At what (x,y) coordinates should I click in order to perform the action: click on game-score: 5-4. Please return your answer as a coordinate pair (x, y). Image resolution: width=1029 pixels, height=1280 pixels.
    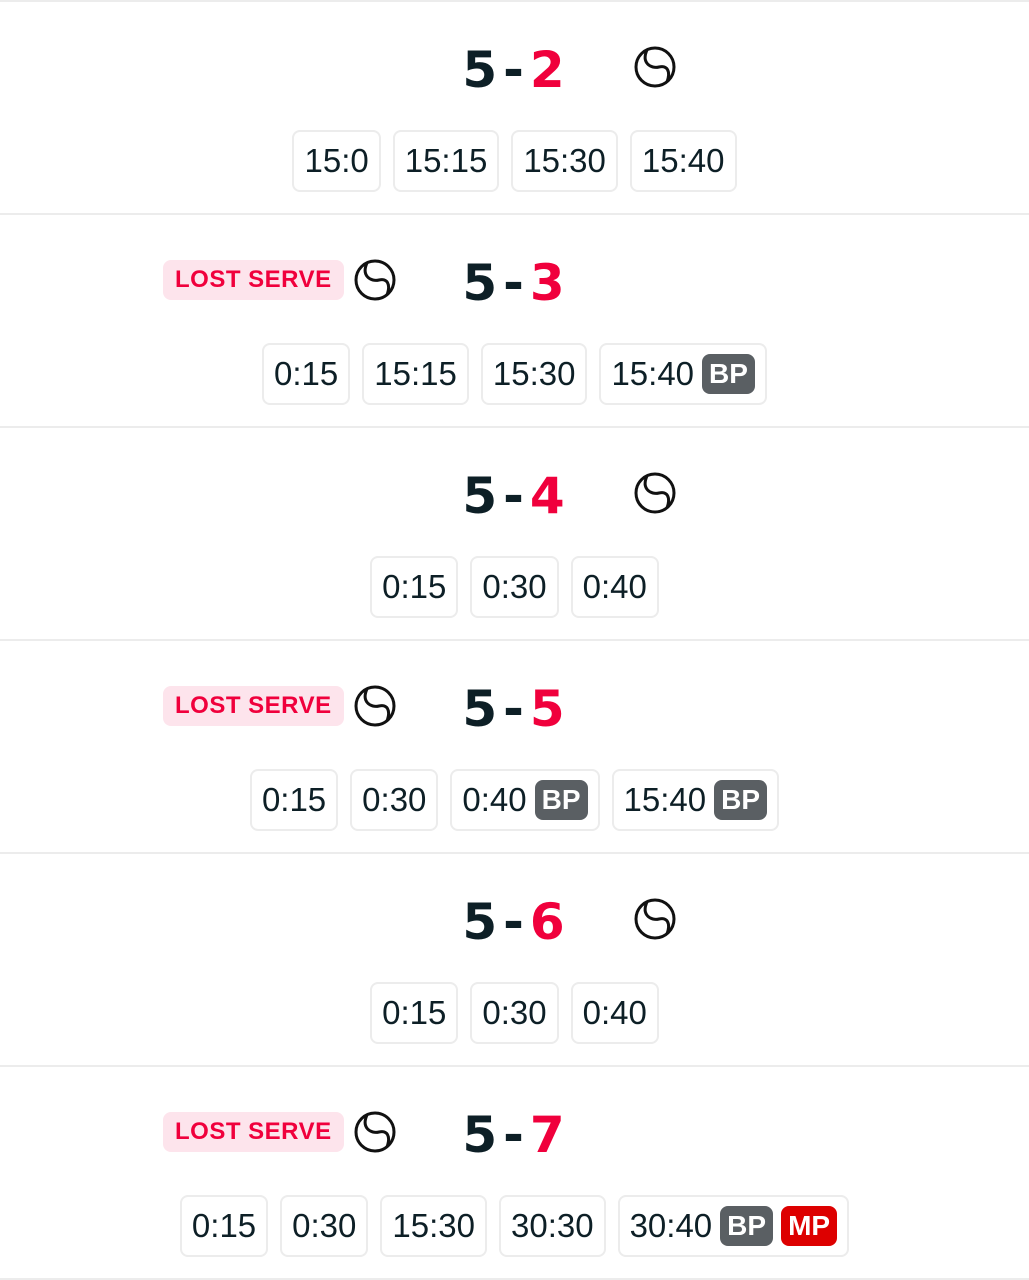
    Looking at the image, I should click on (514, 496).